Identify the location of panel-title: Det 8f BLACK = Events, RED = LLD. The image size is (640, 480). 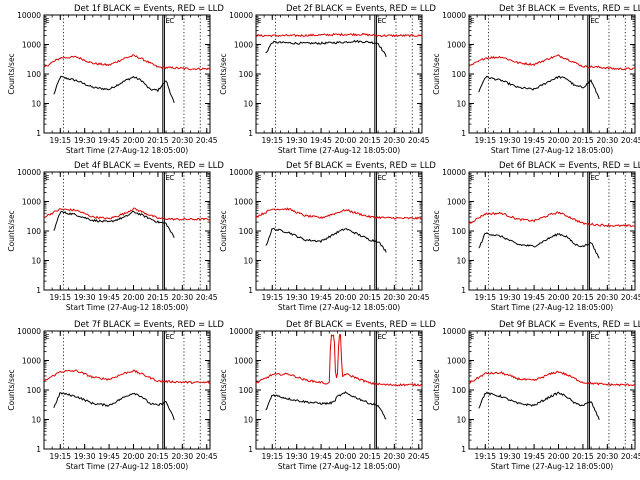
(361, 325).